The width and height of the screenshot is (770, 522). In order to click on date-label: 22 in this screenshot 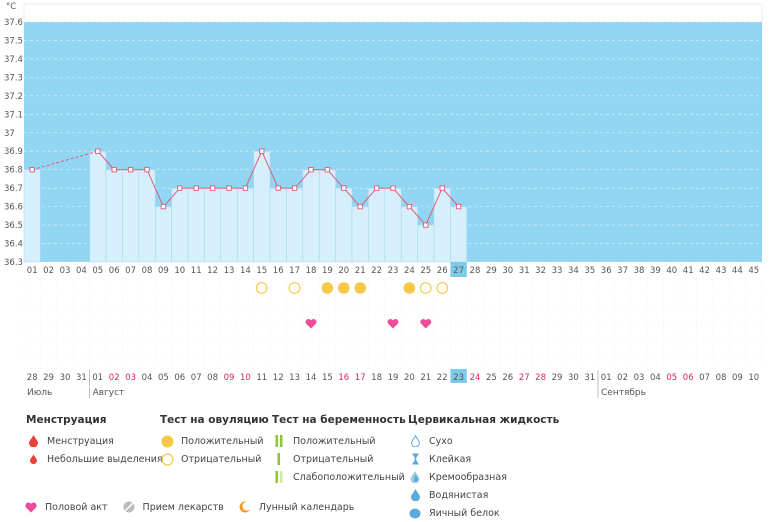, I will do `click(442, 378)`.